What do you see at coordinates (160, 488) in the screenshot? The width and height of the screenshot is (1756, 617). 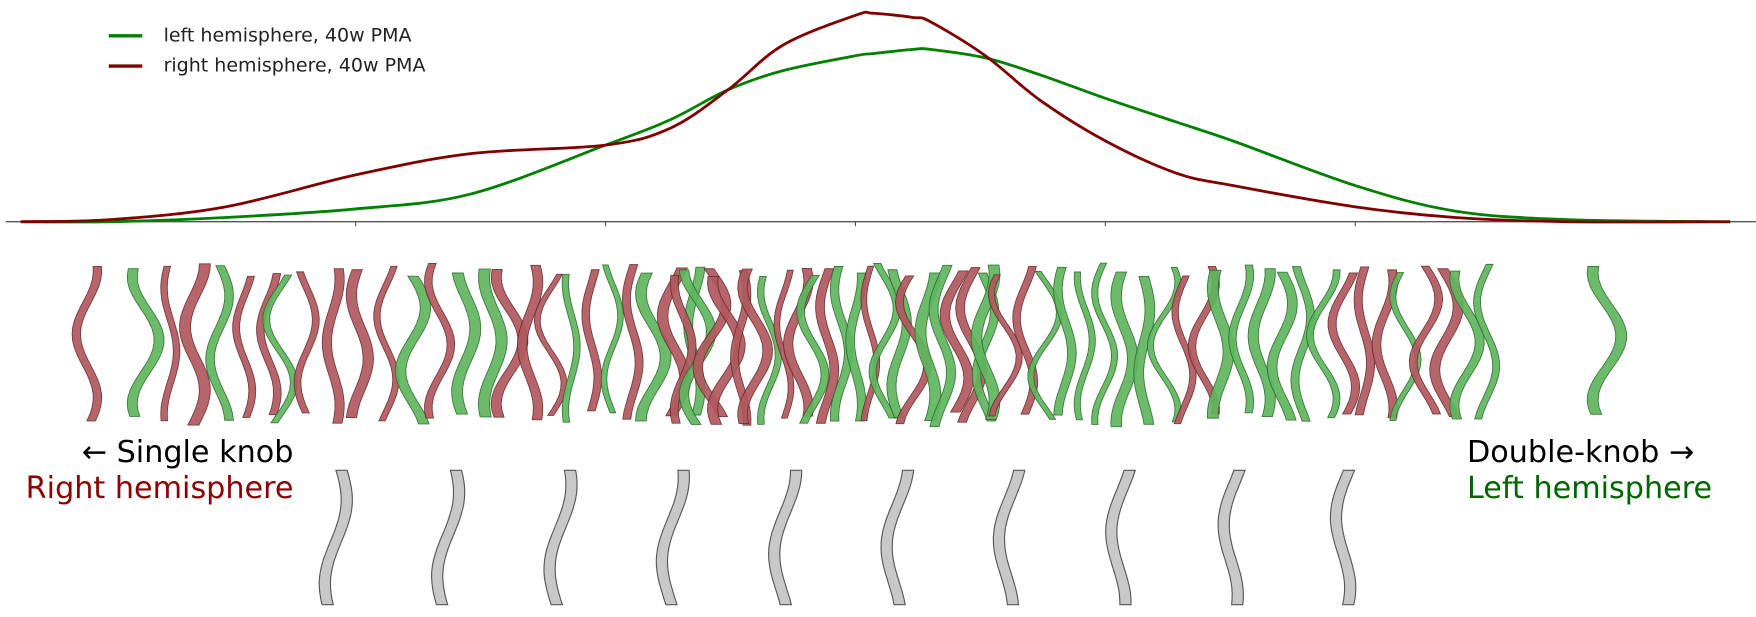 I see `annotation: Right hemisphere` at bounding box center [160, 488].